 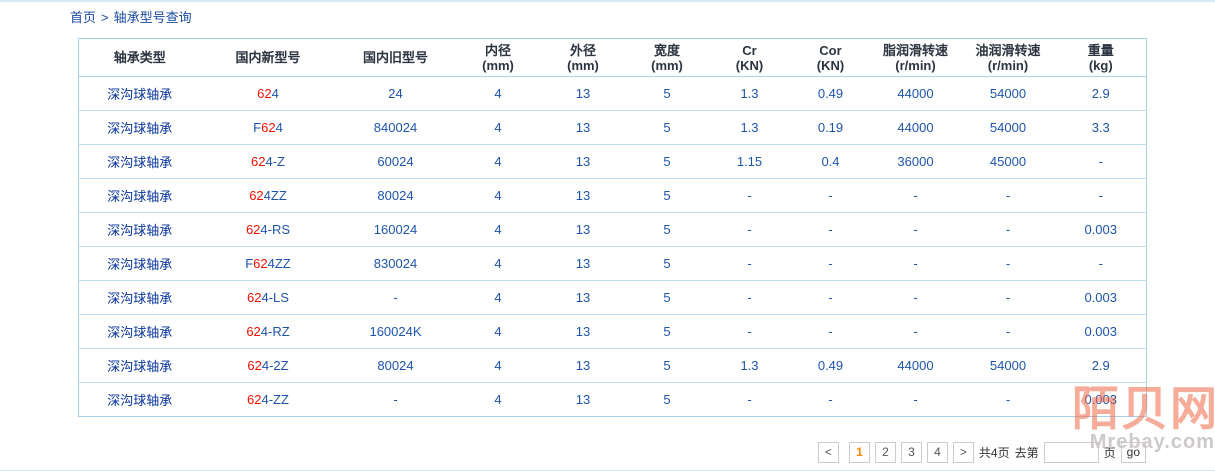 What do you see at coordinates (937, 452) in the screenshot?
I see `page-button-4: 4` at bounding box center [937, 452].